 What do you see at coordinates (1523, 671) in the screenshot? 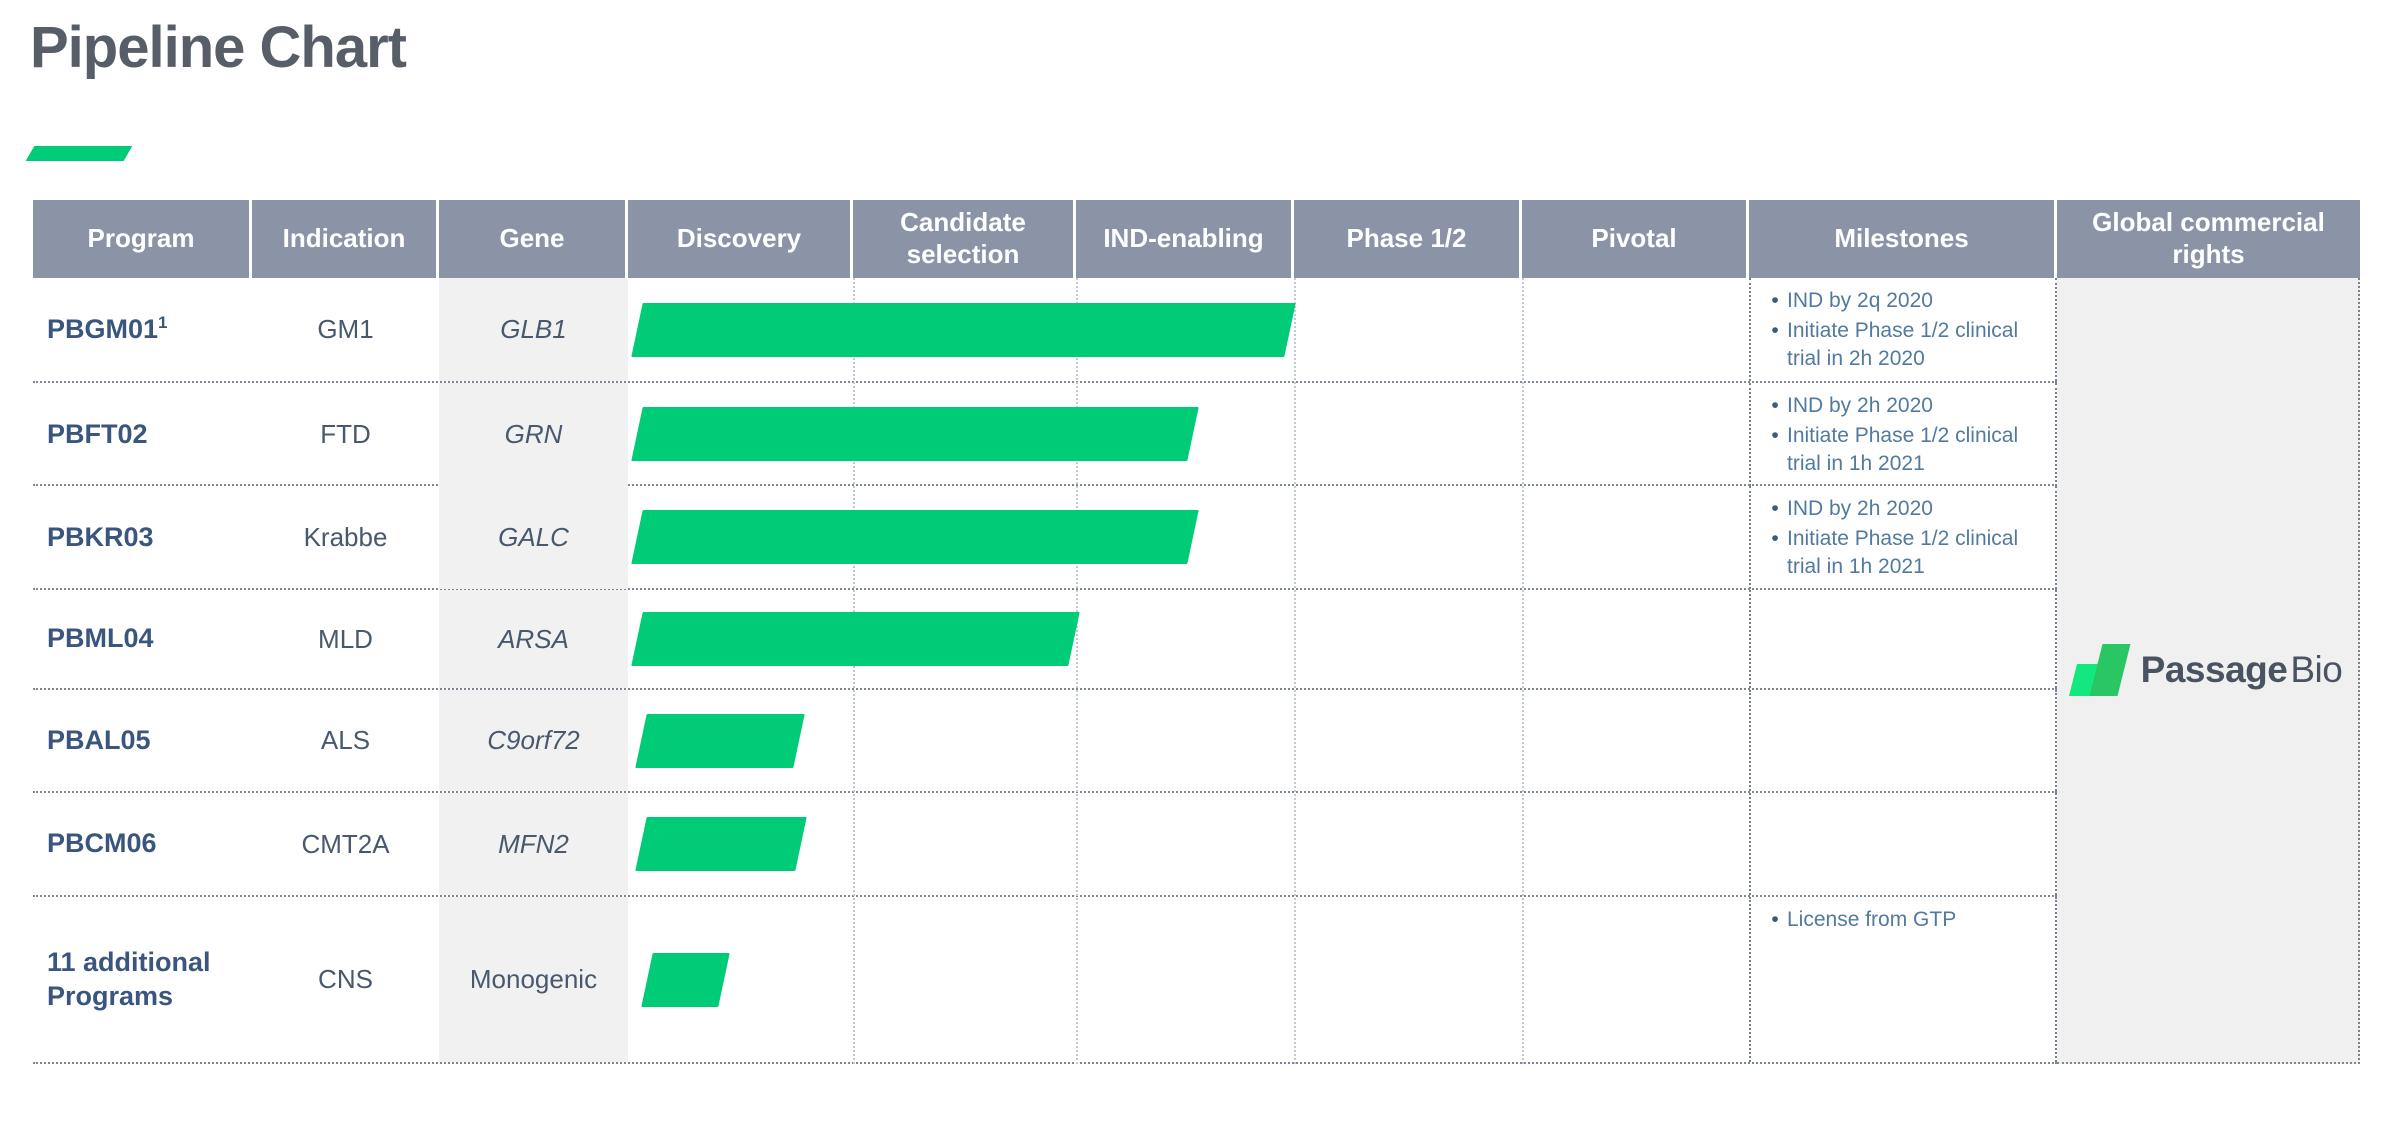
I see `column-divider-phase12-pivotal` at bounding box center [1523, 671].